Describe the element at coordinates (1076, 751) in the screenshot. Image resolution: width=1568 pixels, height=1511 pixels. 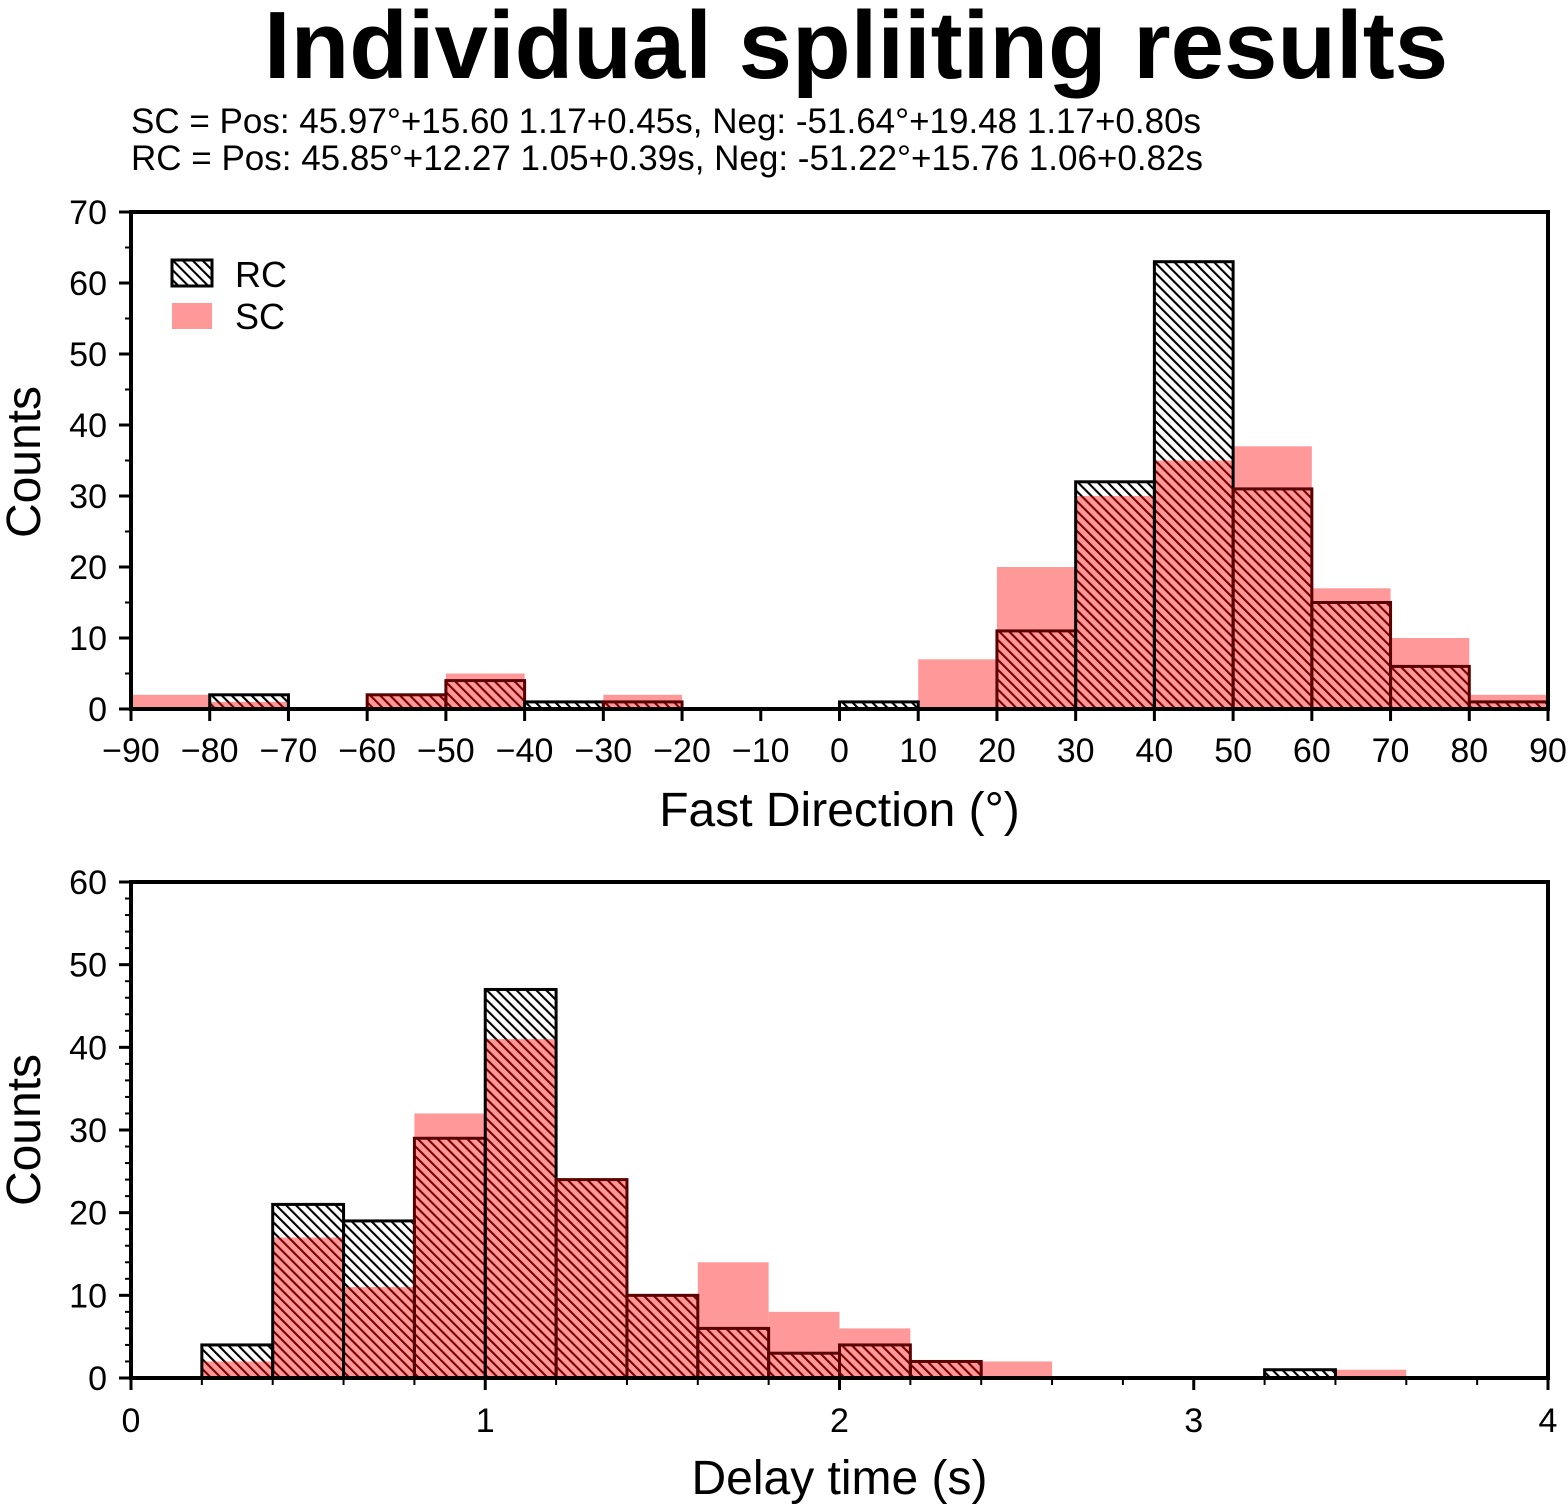
I see `x-tick-label: 30` at that location.